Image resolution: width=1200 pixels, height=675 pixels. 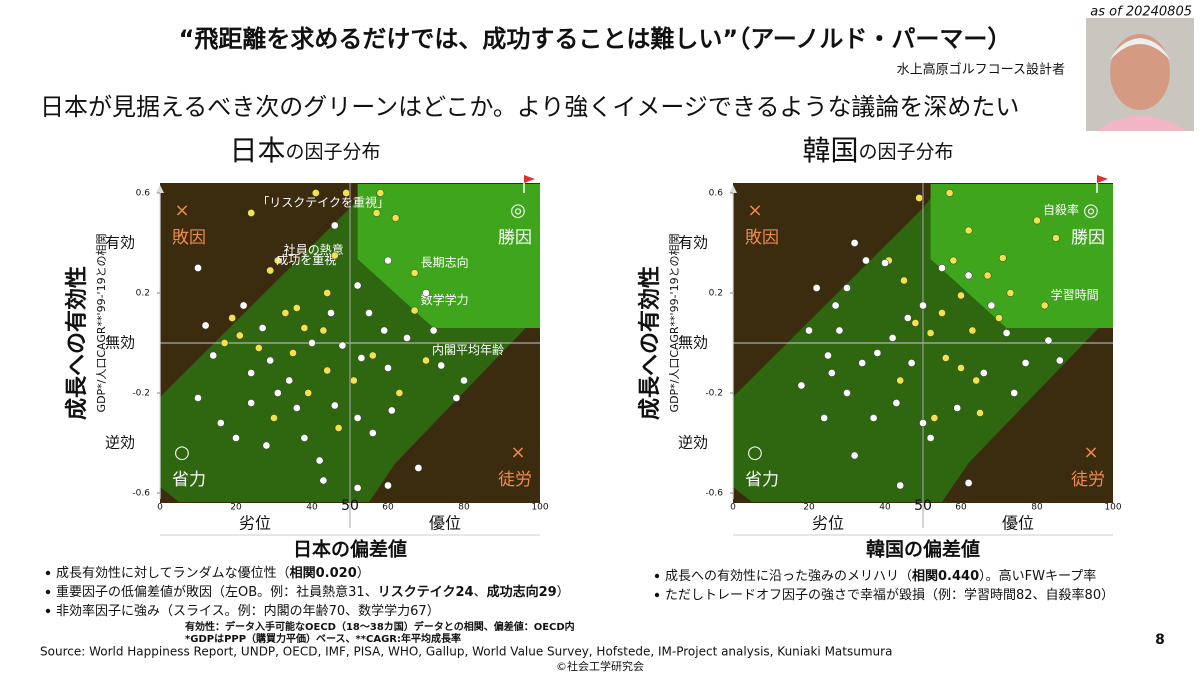 What do you see at coordinates (217, 592) in the screenshot?
I see `note-segment: 重要因子の低偏差値が敗因（左OB。例：社員熱意31、` at bounding box center [217, 592].